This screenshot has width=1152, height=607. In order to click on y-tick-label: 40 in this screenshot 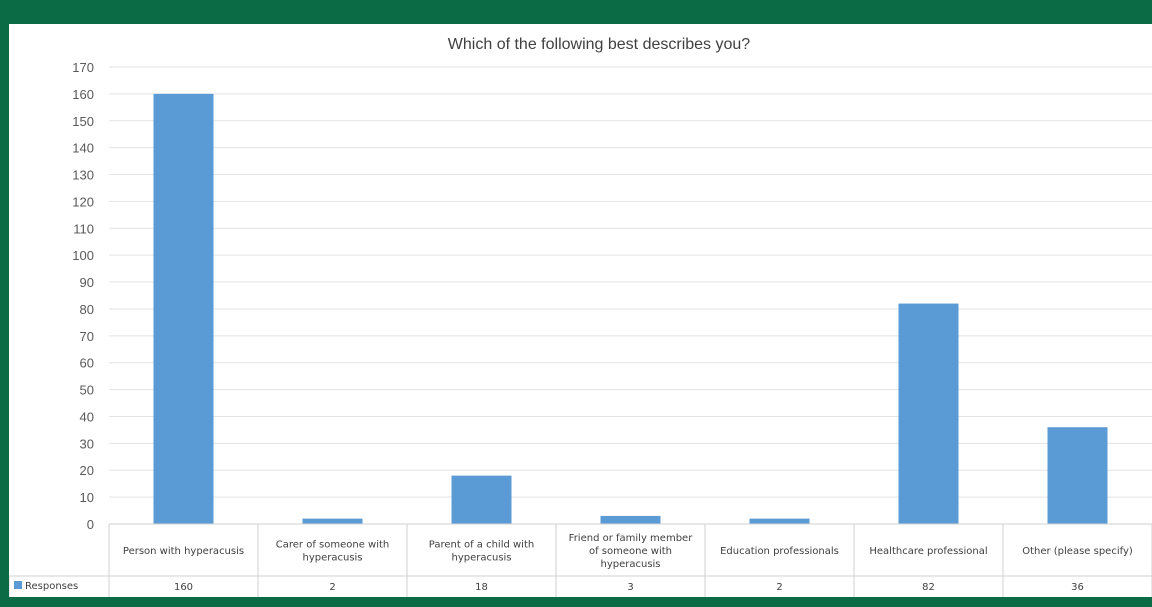, I will do `click(87, 416)`.